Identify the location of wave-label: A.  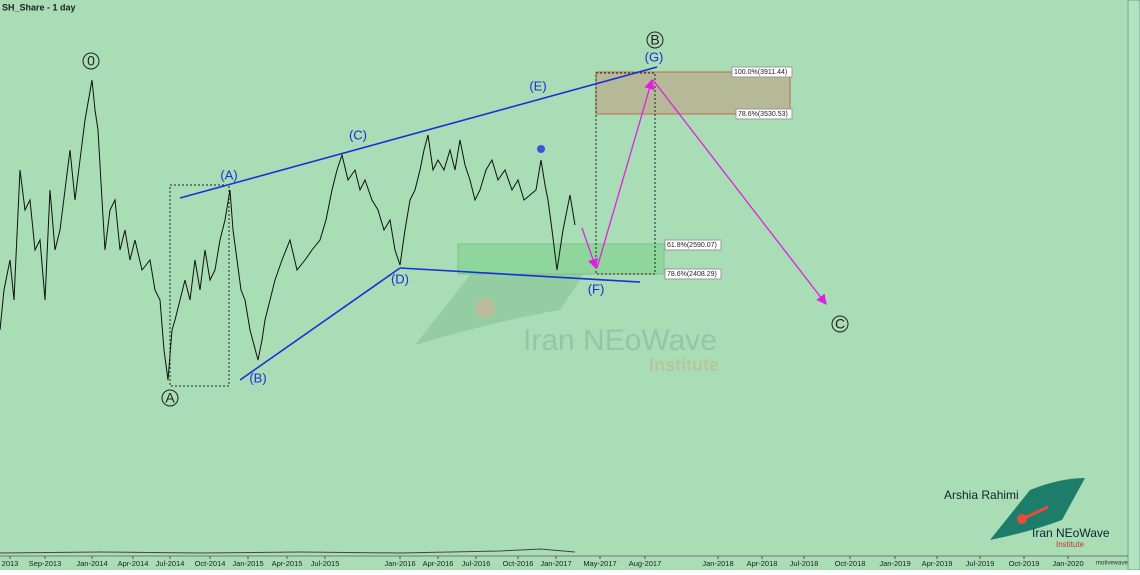
(170, 398).